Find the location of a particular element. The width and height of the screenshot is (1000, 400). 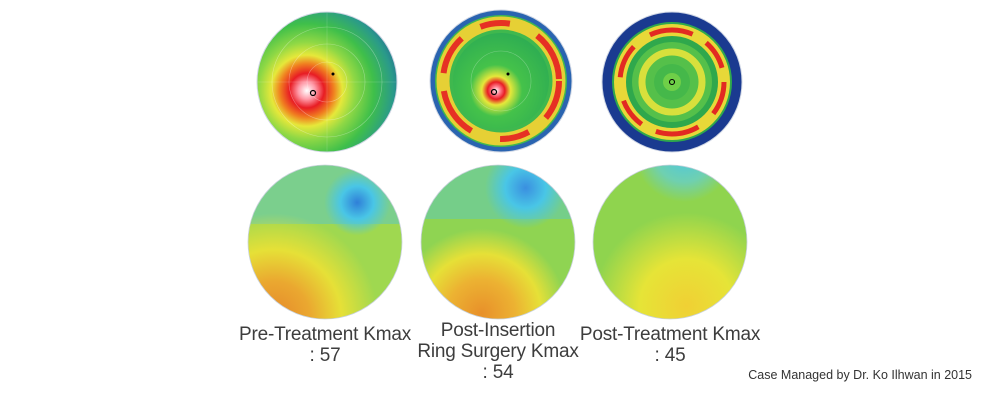

pre-treatment-elevation-map is located at coordinates (325, 242).